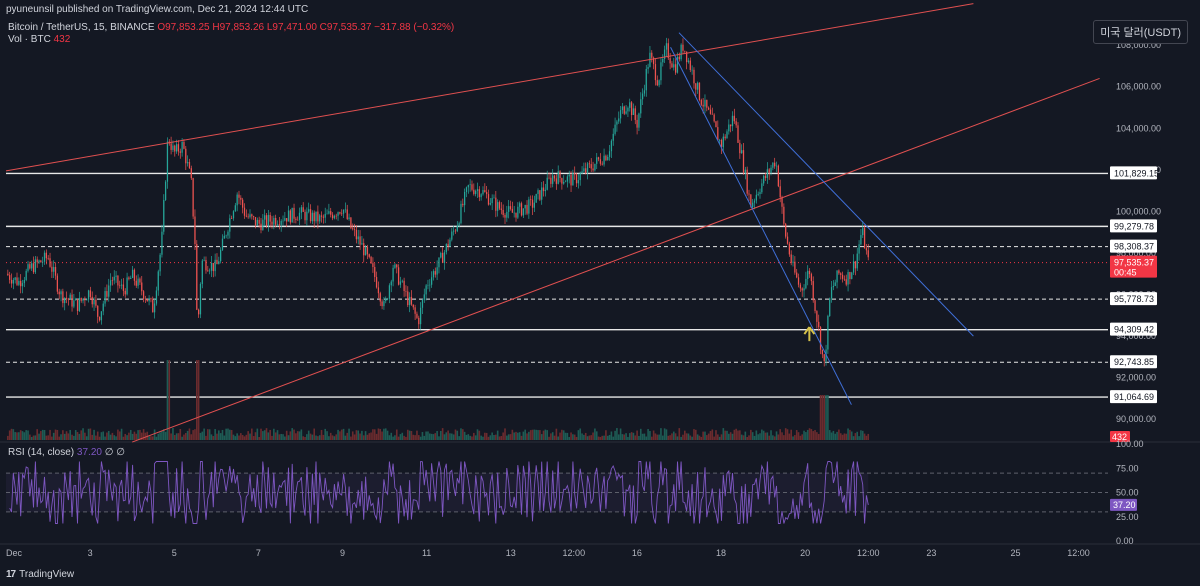  Describe the element at coordinates (40, 574) in the screenshot. I see `tradingview-brand: 17 TradingView` at that location.